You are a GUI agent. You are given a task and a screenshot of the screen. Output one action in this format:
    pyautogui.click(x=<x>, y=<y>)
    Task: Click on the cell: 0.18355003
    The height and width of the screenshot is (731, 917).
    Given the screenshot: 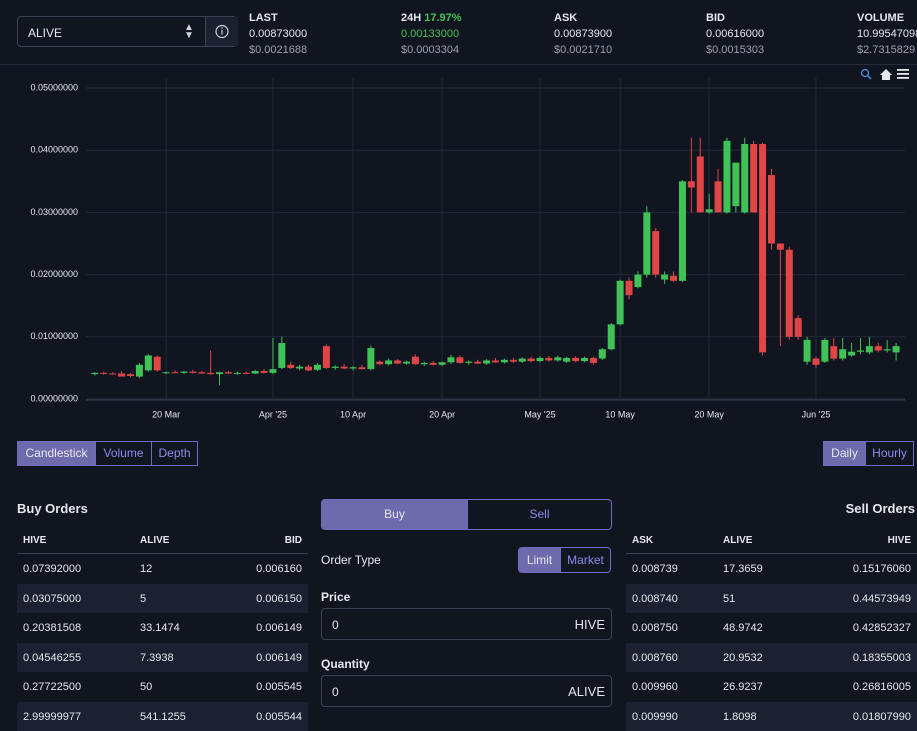 What is the action you would take?
    pyautogui.click(x=881, y=657)
    